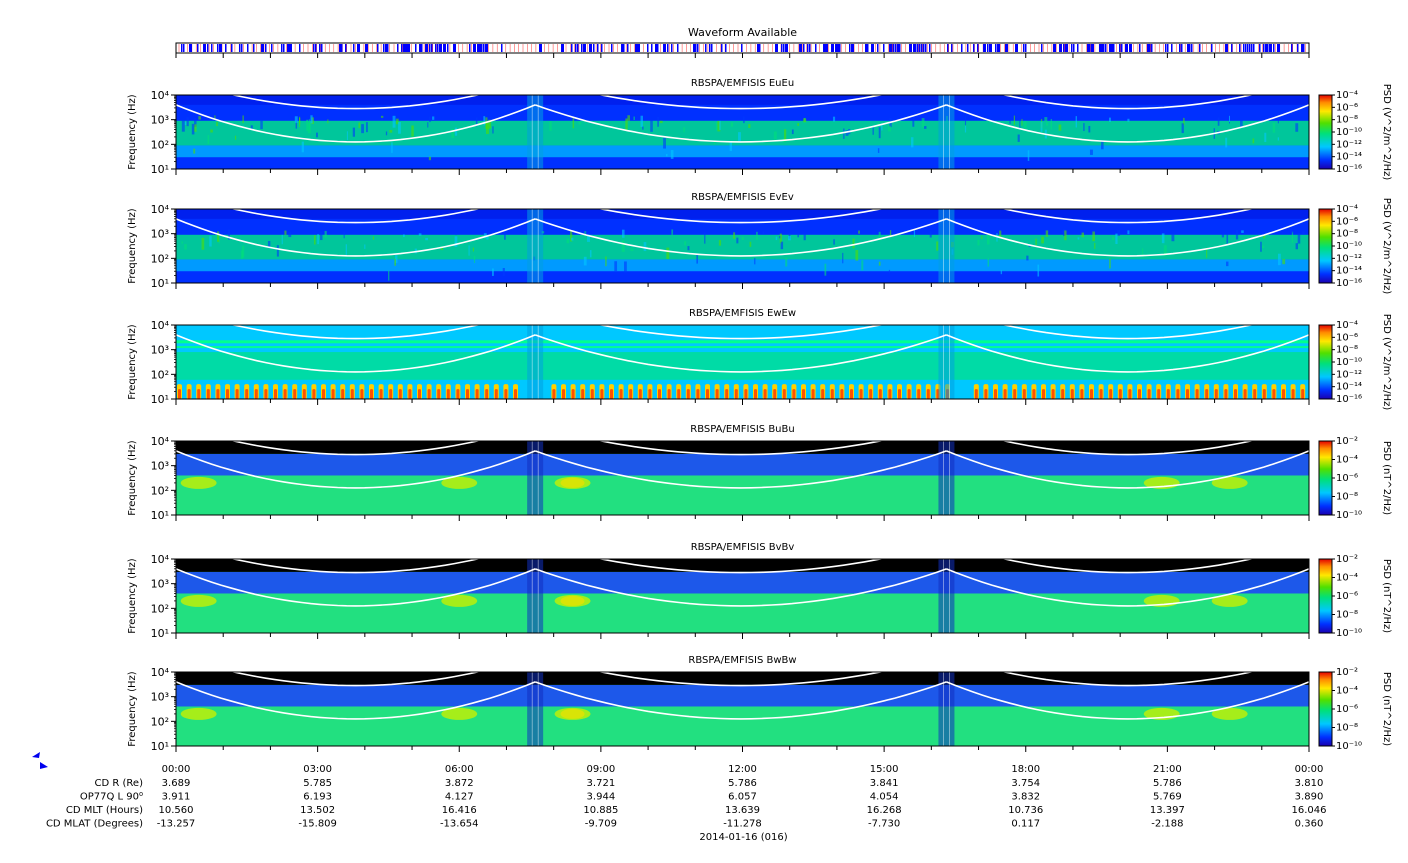  Describe the element at coordinates (1167, 783) in the screenshot. I see `ephemeris-value: 5.786` at that location.